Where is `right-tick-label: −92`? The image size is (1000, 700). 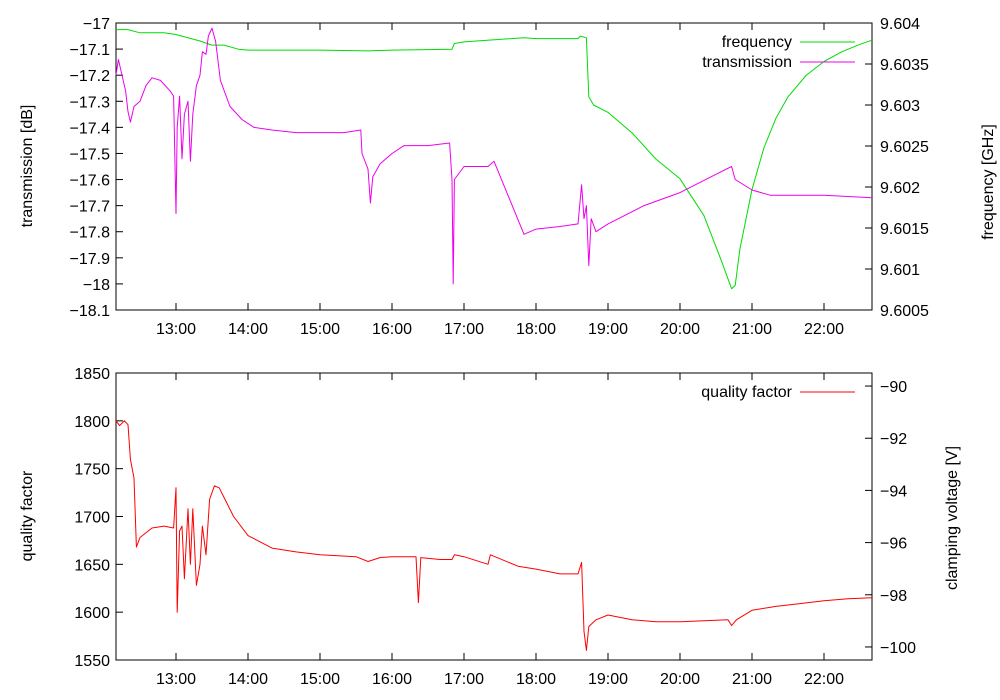
right-tick-label: −92 is located at coordinates (893, 439).